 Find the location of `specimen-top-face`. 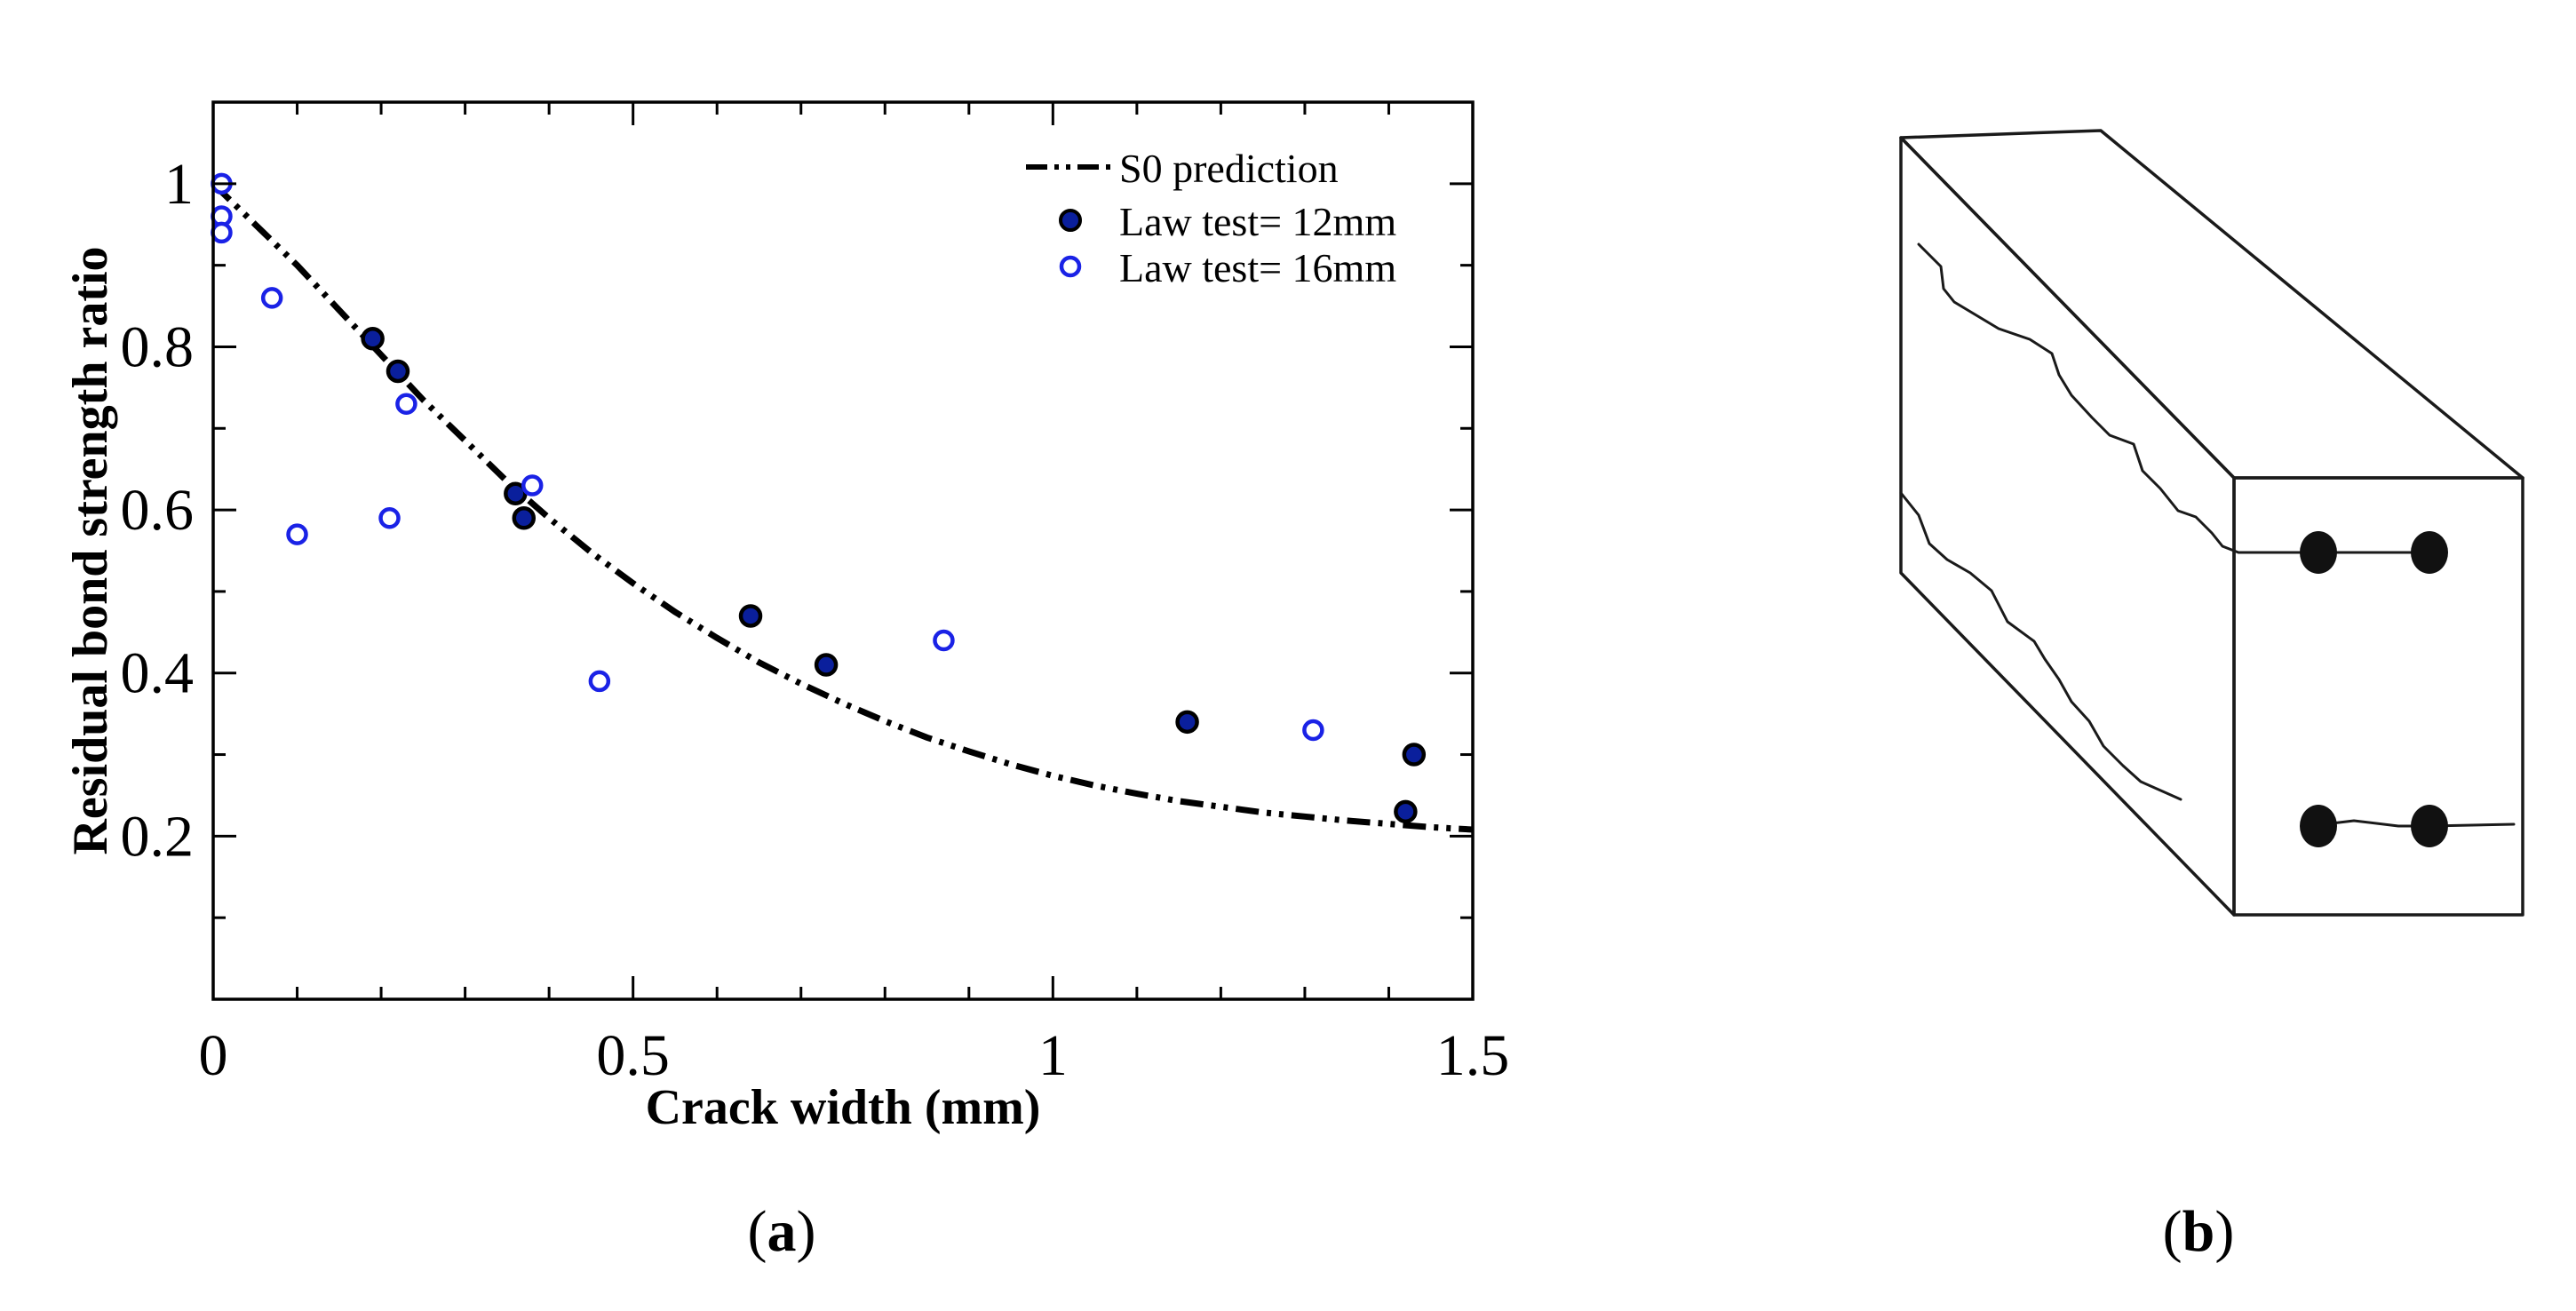

specimen-top-face is located at coordinates (2211, 304).